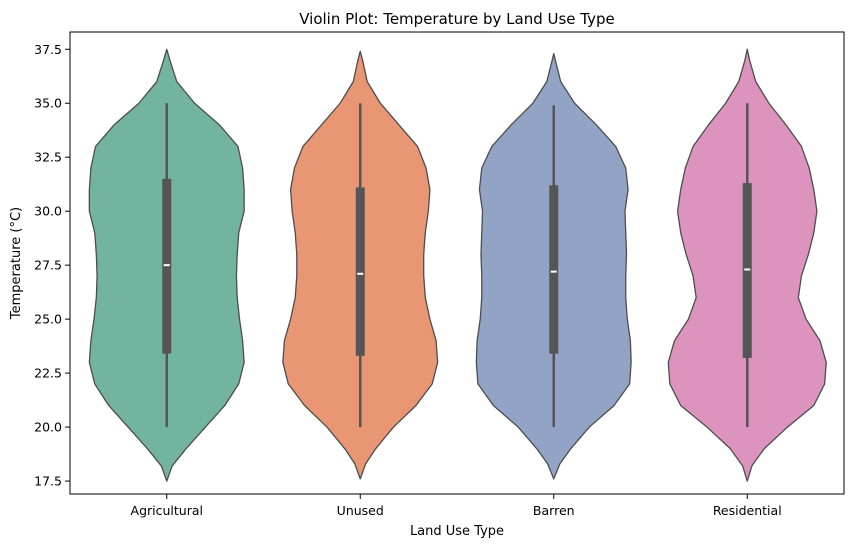 This screenshot has width=855, height=547. I want to click on y-tick-label: 25.0, so click(48, 319).